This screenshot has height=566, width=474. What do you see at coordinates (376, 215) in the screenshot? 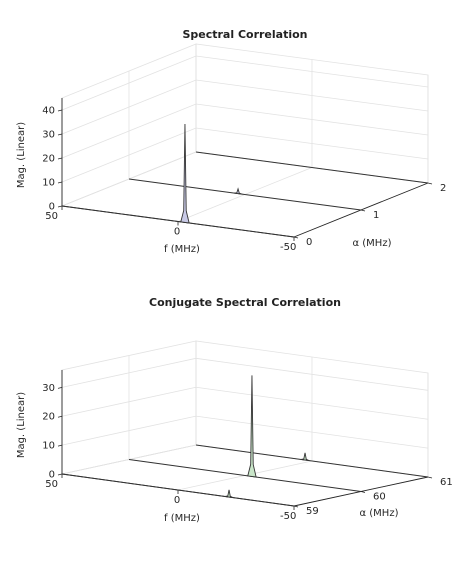
I see `y-tick-label: 1` at bounding box center [376, 215].